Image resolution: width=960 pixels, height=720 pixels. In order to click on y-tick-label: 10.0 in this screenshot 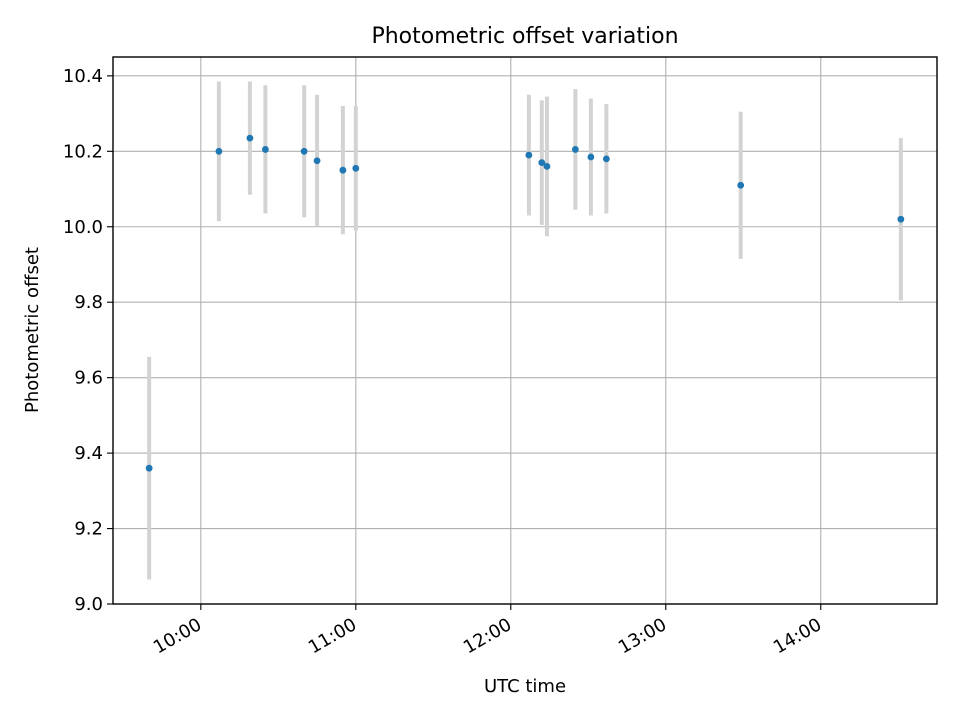, I will do `click(83, 227)`.